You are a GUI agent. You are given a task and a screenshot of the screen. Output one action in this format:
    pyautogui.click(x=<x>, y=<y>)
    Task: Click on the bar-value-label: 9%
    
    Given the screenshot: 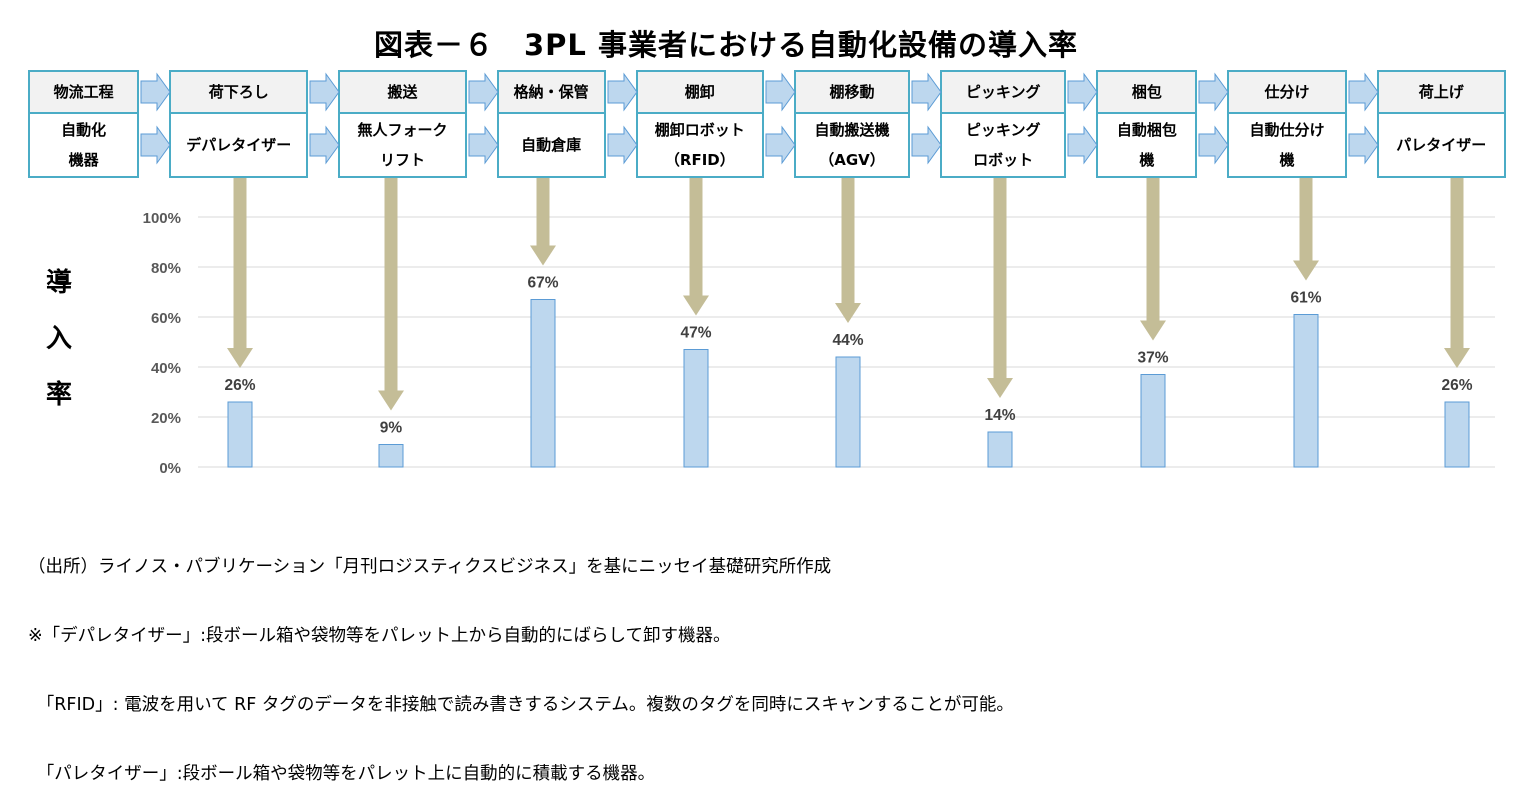 What is the action you would take?
    pyautogui.click(x=391, y=428)
    